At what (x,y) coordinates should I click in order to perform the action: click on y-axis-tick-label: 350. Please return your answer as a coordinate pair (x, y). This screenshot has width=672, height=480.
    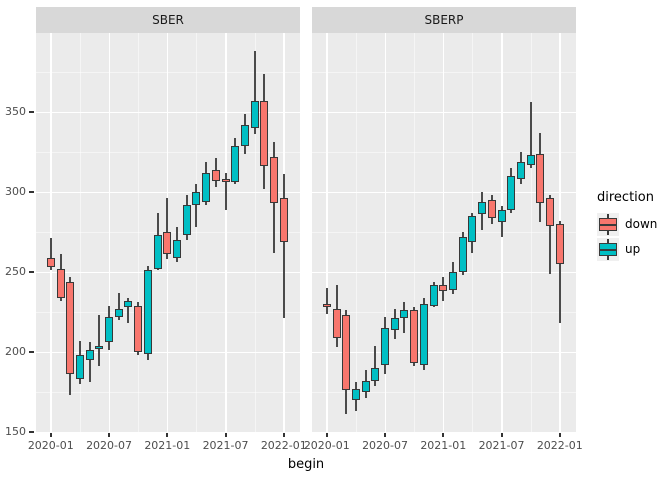
    Looking at the image, I should click on (15, 111).